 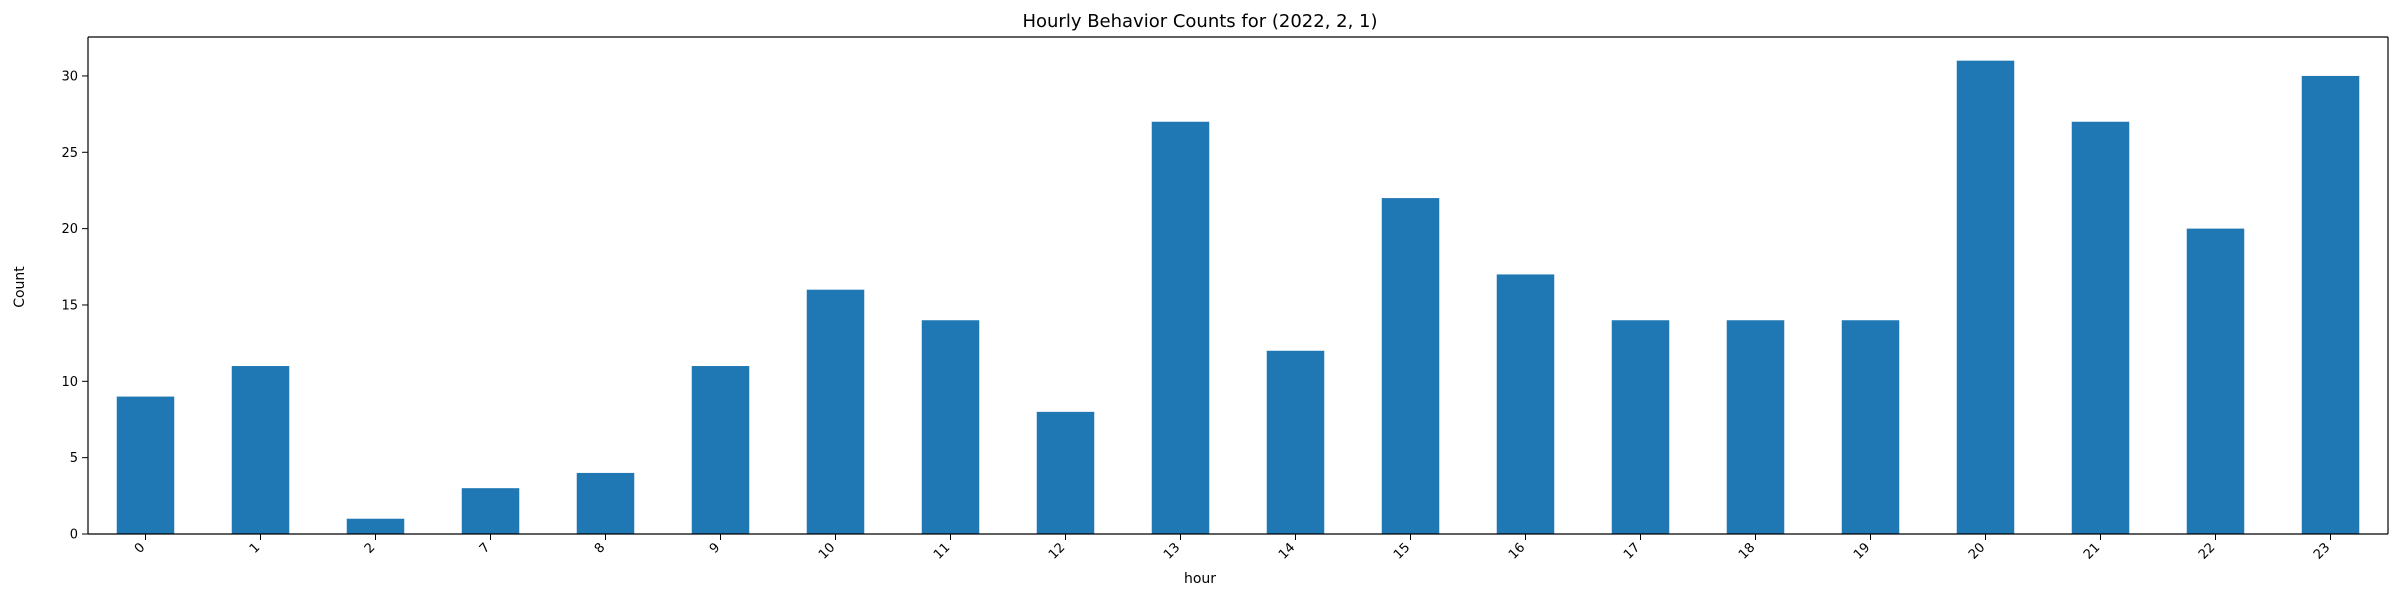 What do you see at coordinates (69, 76) in the screenshot?
I see `y-tick-label-30: 30` at bounding box center [69, 76].